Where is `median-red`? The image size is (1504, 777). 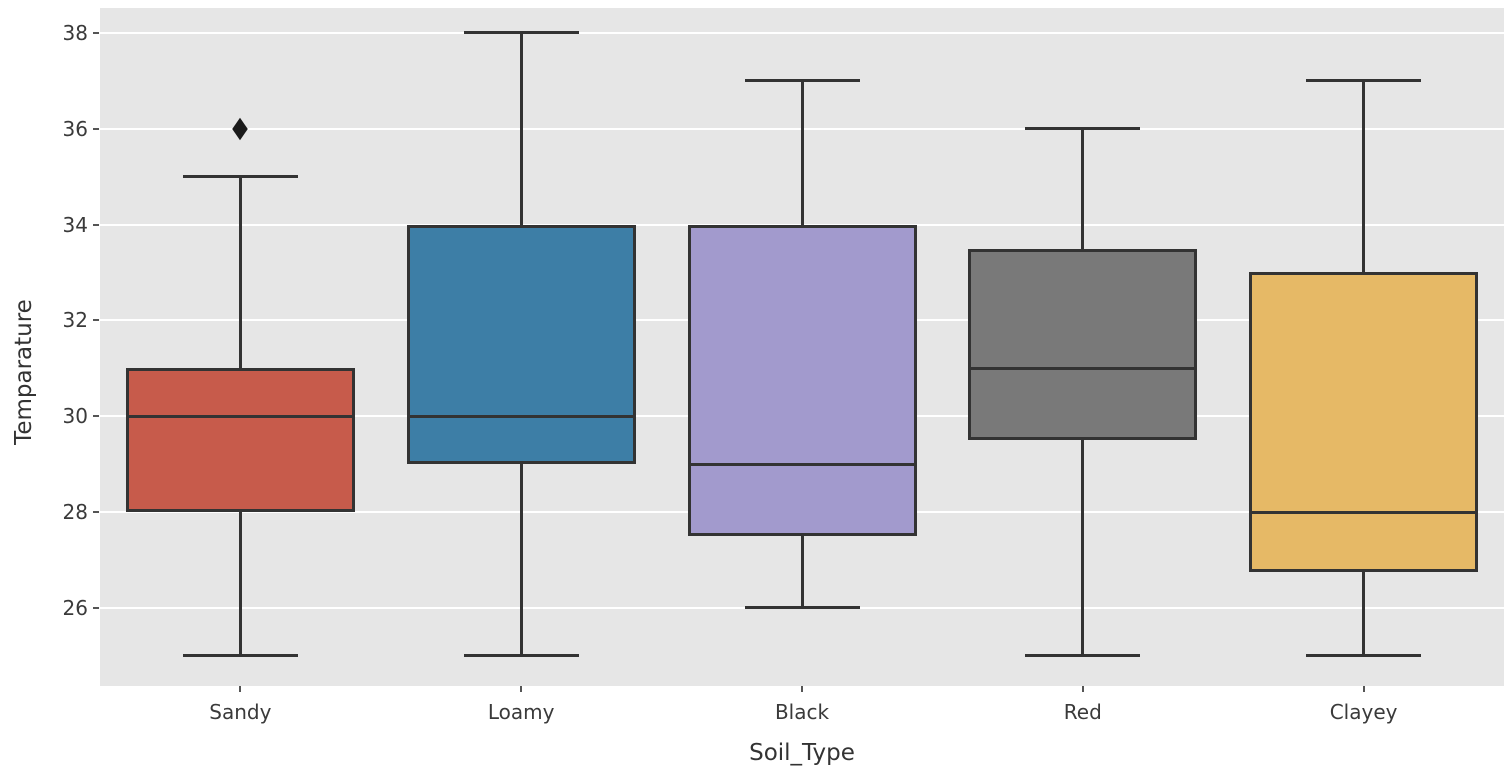 median-red is located at coordinates (1083, 368).